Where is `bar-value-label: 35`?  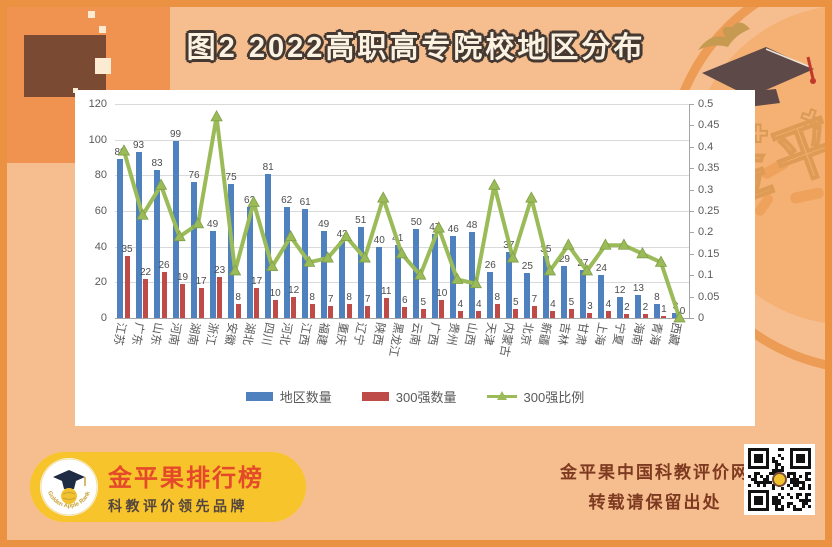 bar-value-label: 35 is located at coordinates (546, 249).